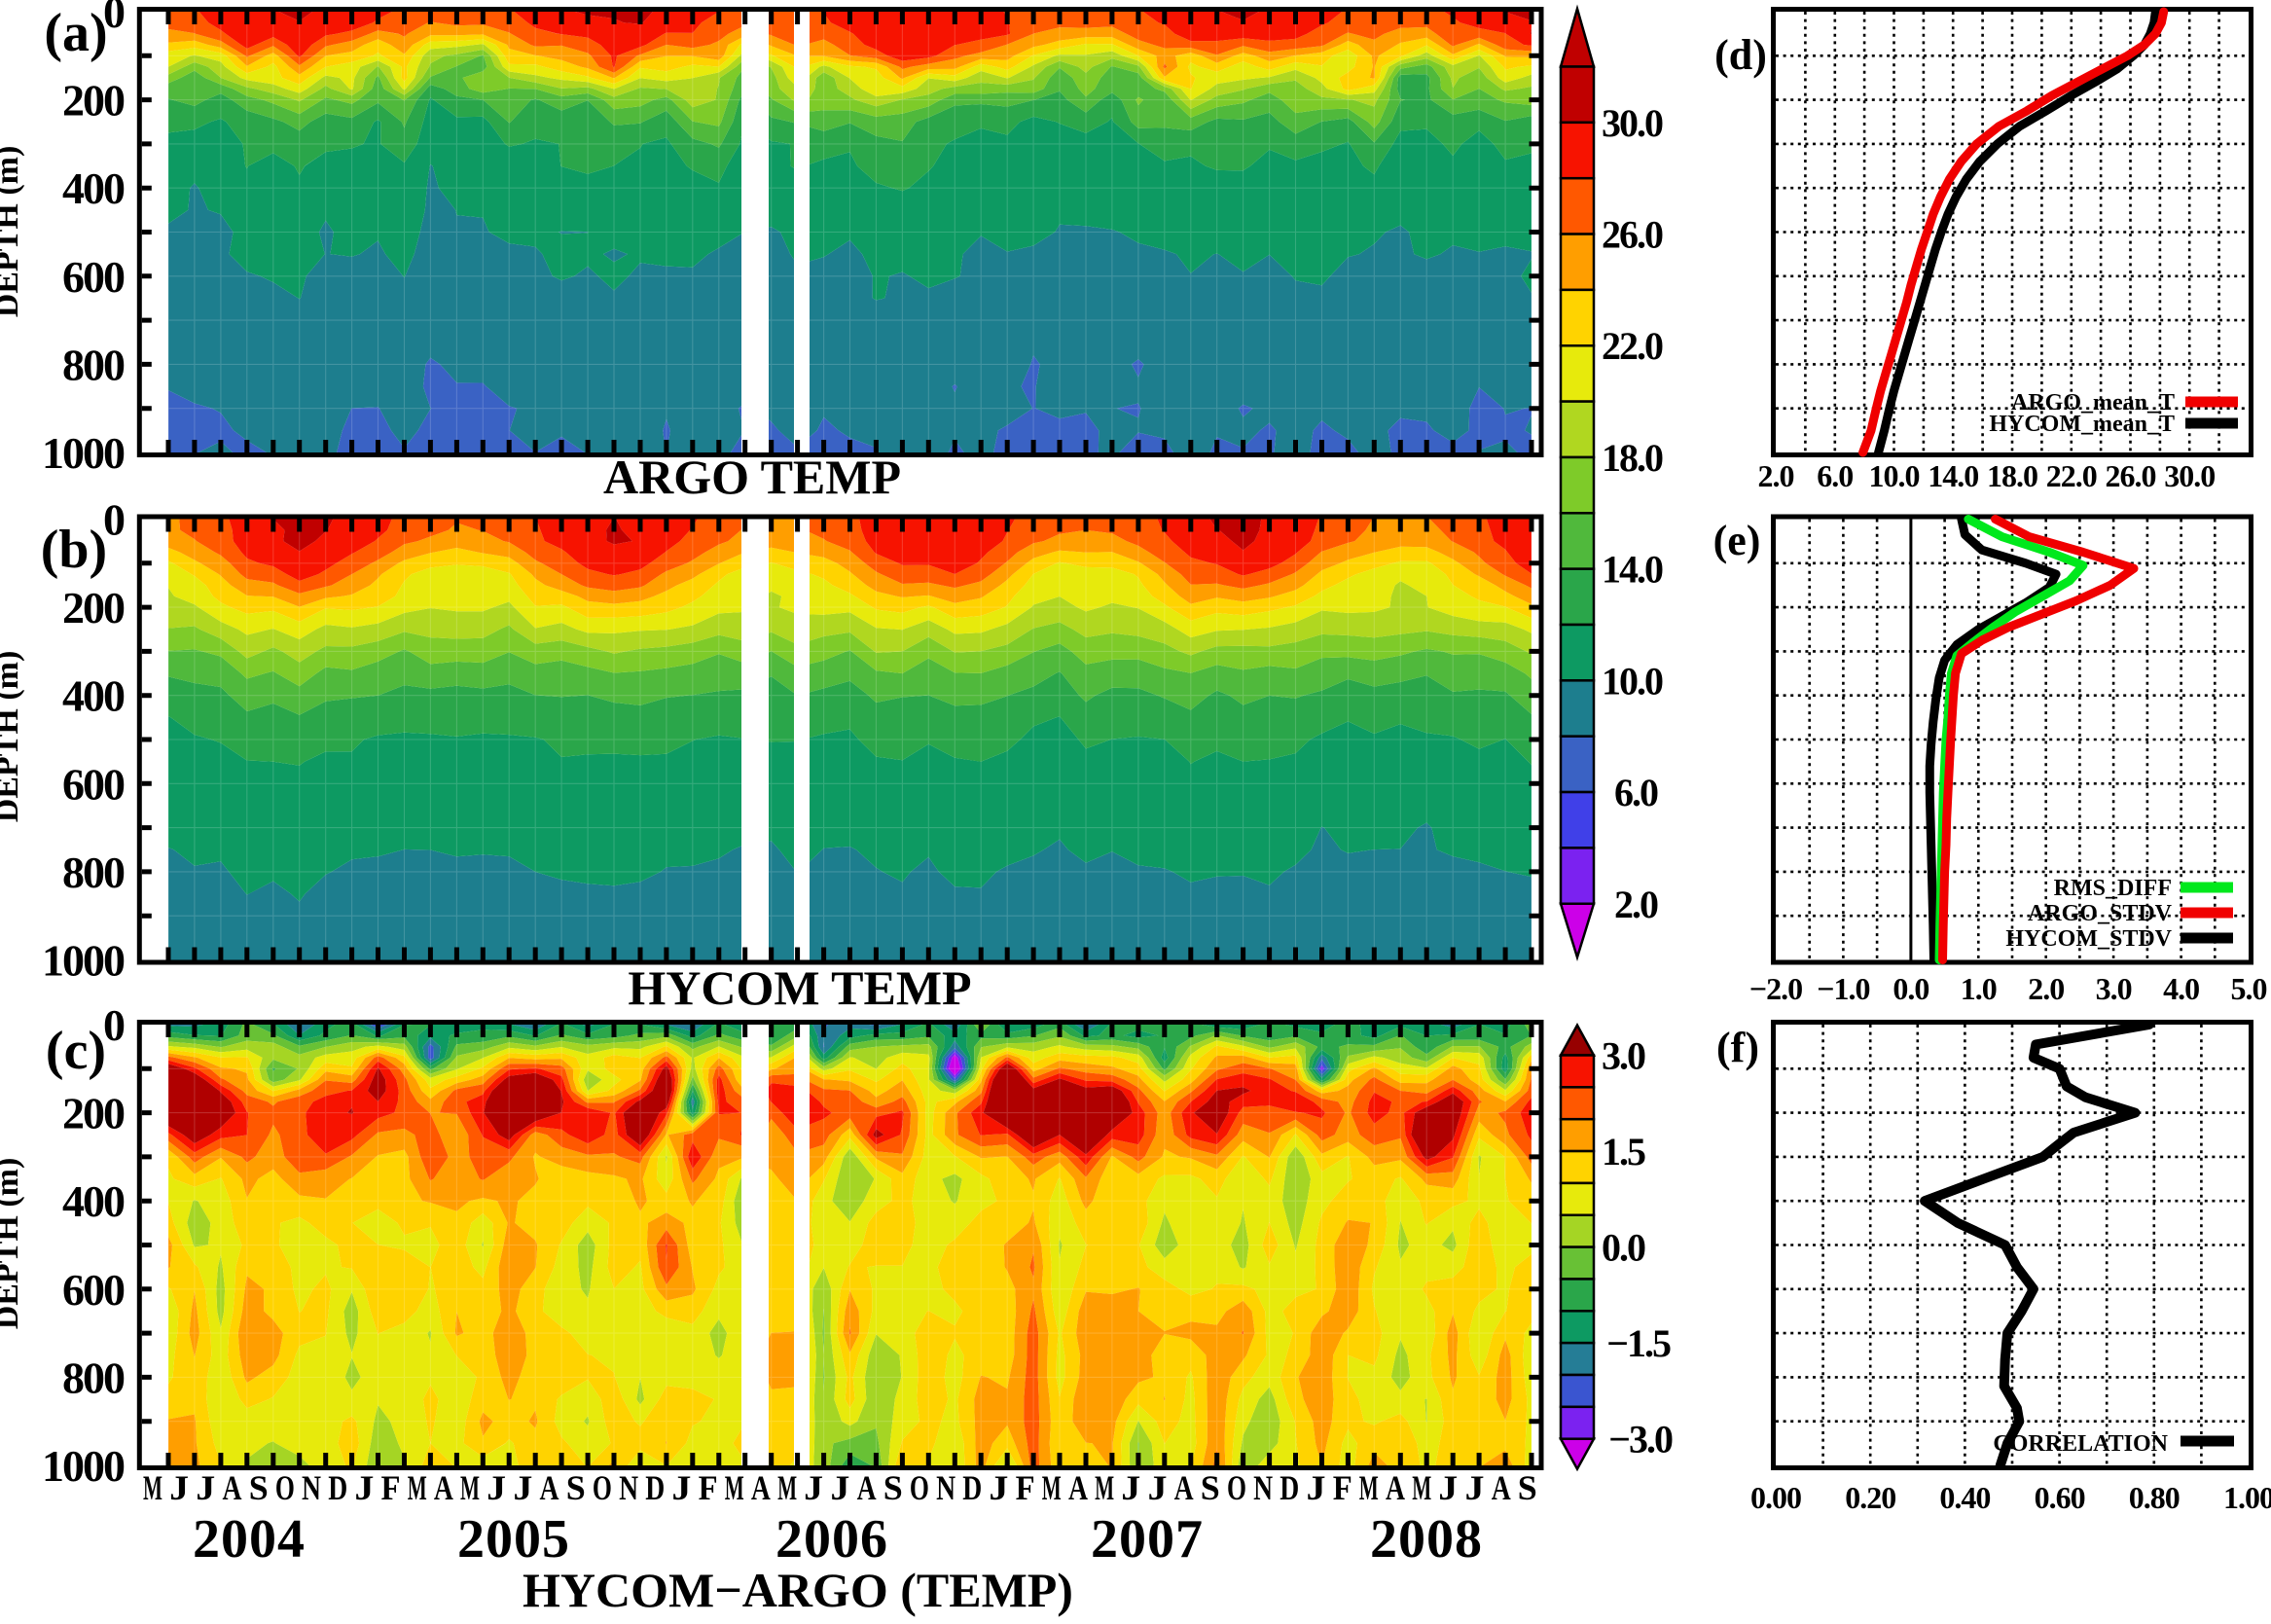  I want to click on svg-text: 6.0, so click(1835, 475).